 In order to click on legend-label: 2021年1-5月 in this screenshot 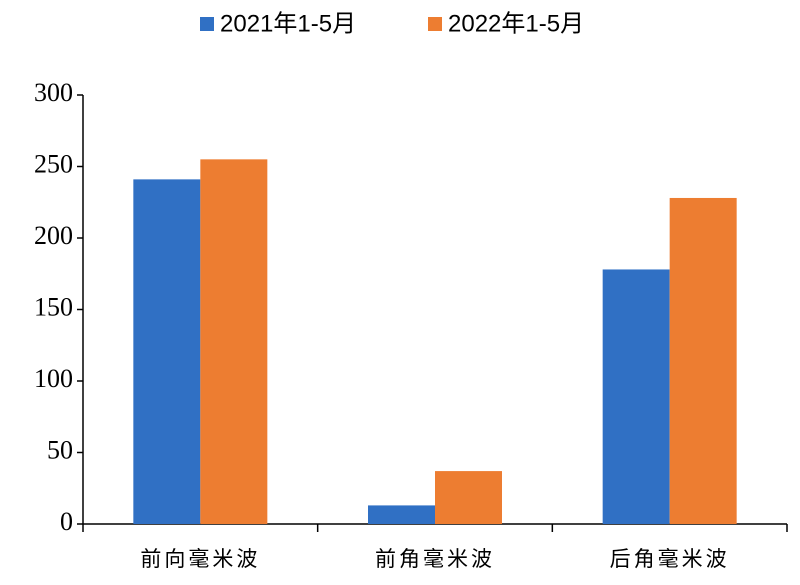, I will do `click(288, 23)`.